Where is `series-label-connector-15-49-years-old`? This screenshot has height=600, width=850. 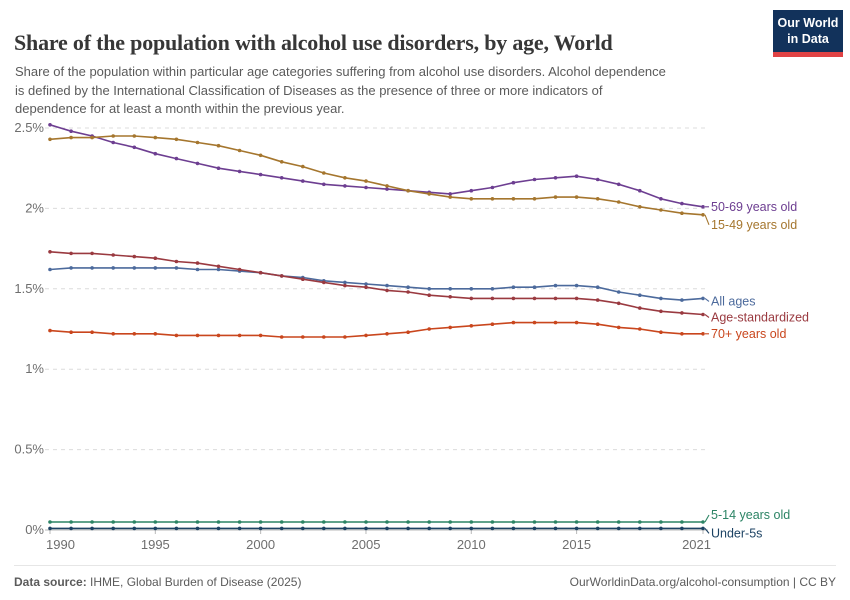
series-label-connector-15-49-years-old is located at coordinates (707, 220).